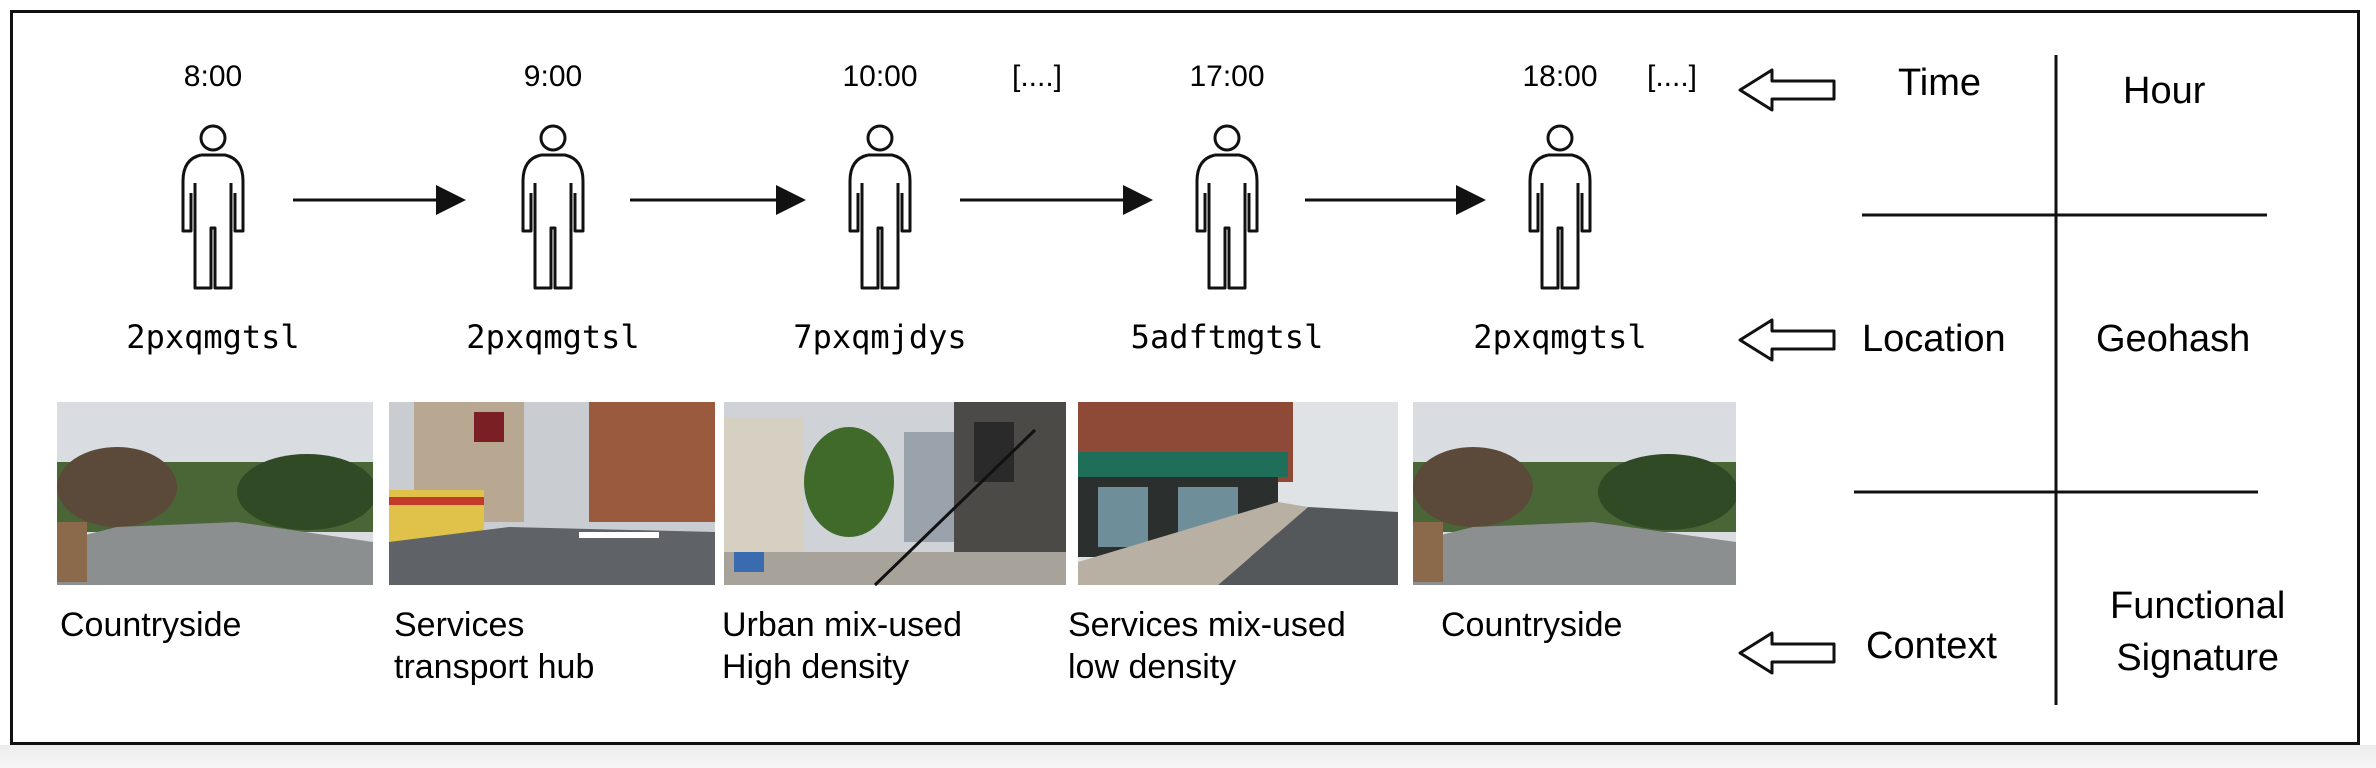 The width and height of the screenshot is (2376, 768). I want to click on context-label-4: Services mix-used low density, so click(1207, 646).